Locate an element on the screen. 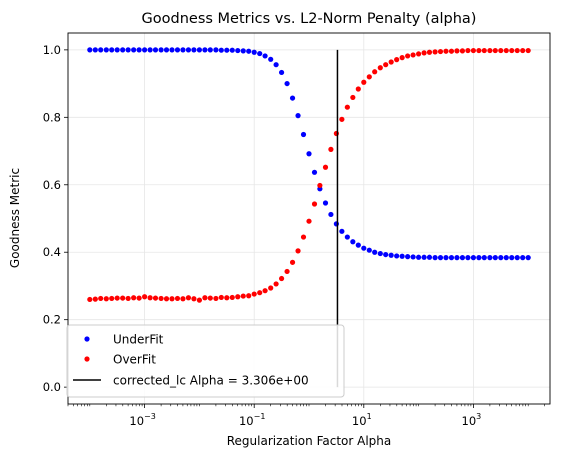 This screenshot has height=459, width=567. y-tick-label: 0.4 is located at coordinates (52, 252).